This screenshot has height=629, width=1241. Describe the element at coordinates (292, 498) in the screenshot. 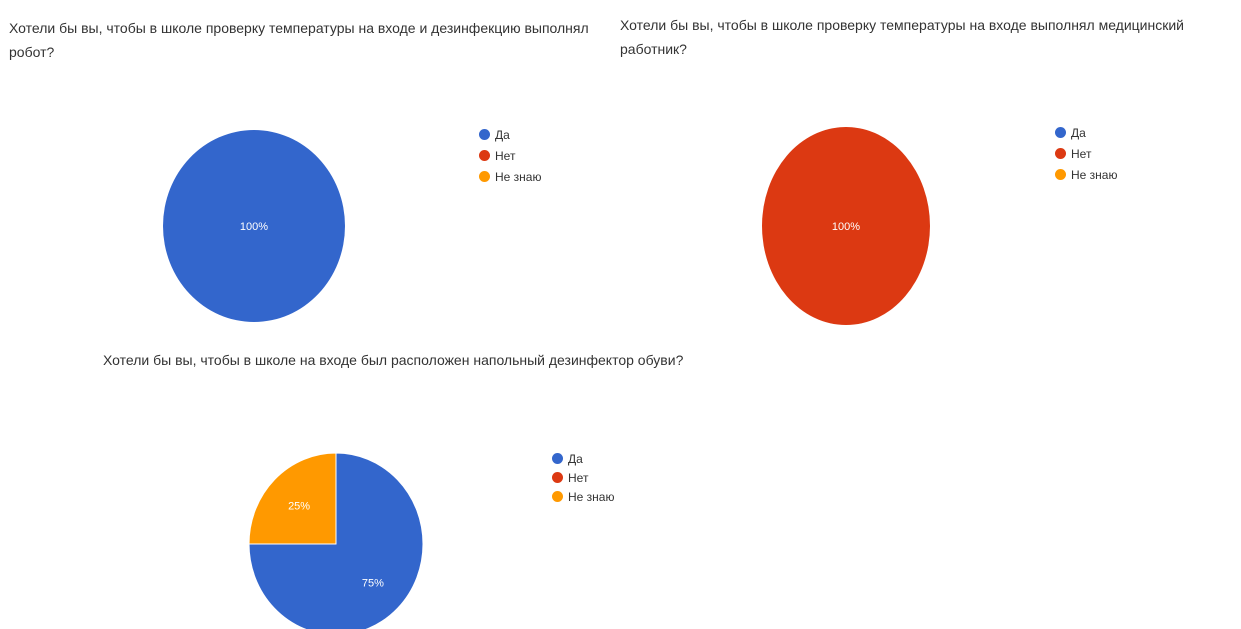

I see `pie-slice-dont-know` at that location.